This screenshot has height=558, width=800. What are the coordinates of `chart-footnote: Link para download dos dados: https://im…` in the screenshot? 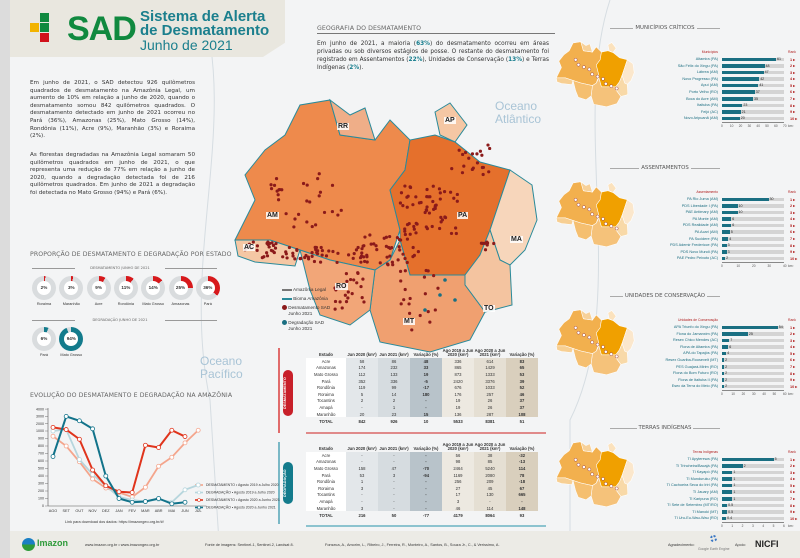 It's located at (114, 522).